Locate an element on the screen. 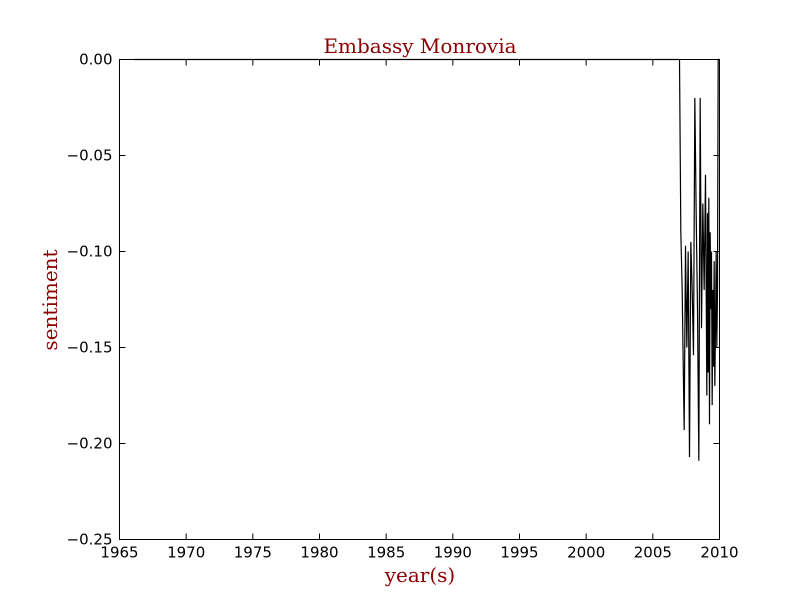 This screenshot has width=800, height=600. x-tick-label: 1985 is located at coordinates (386, 553).